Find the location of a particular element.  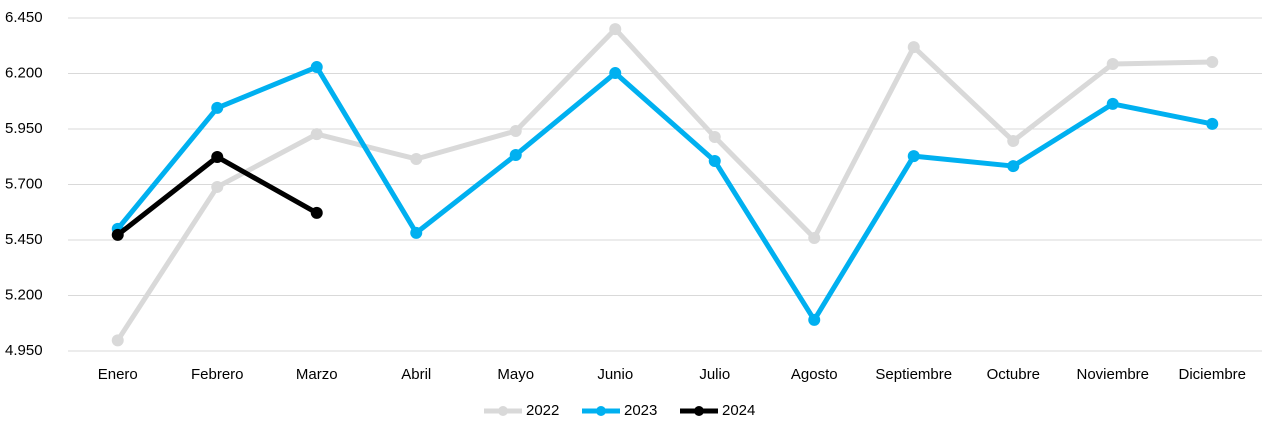

y-tick-label: 5.950 is located at coordinates (24, 128).